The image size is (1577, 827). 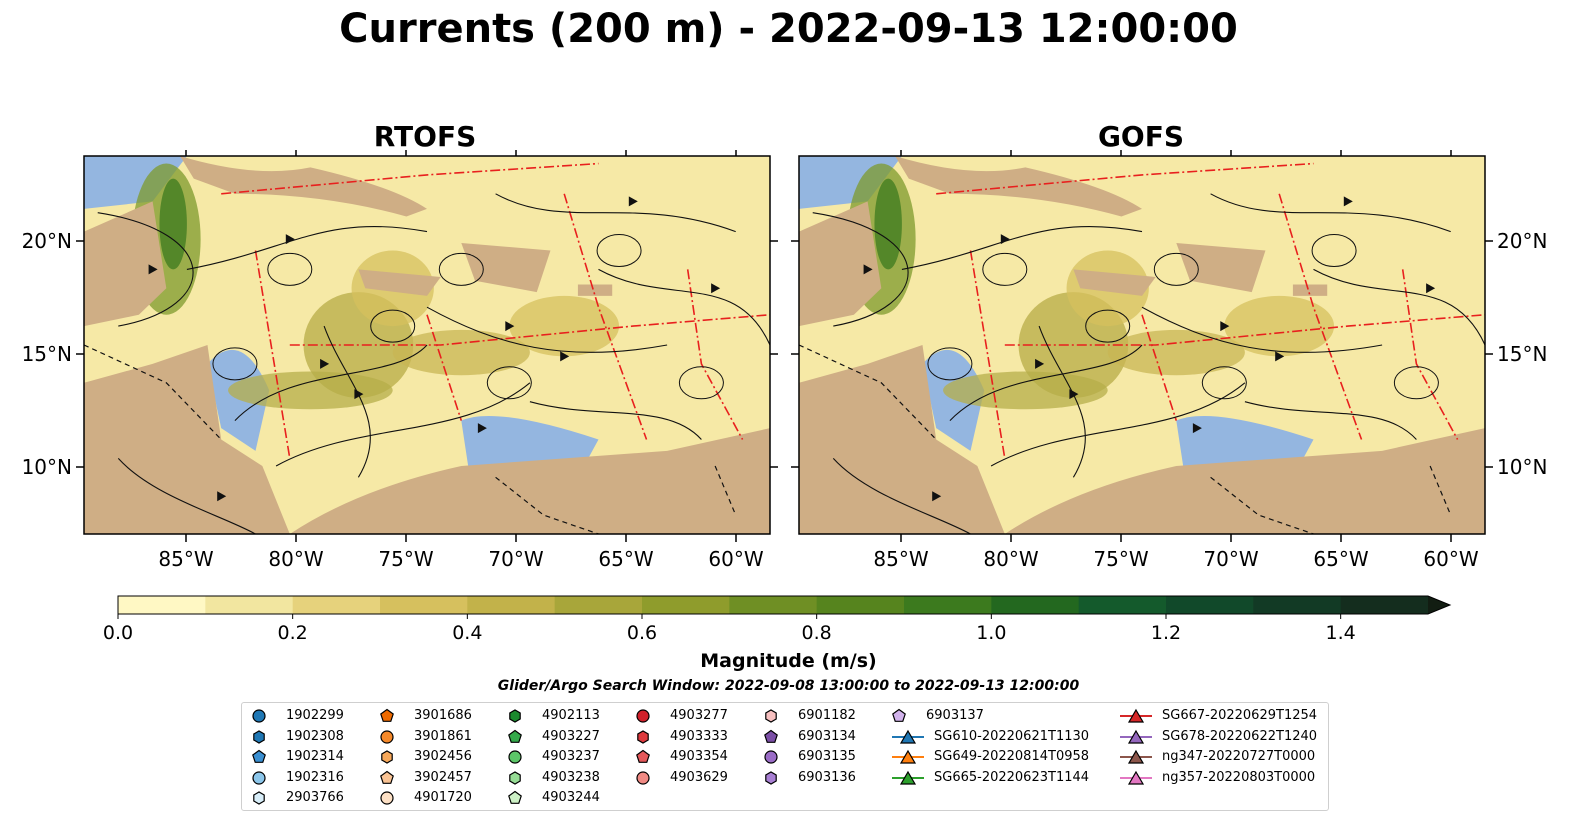 I want to click on panel-title-gofs: GOFS, so click(x=1141, y=136).